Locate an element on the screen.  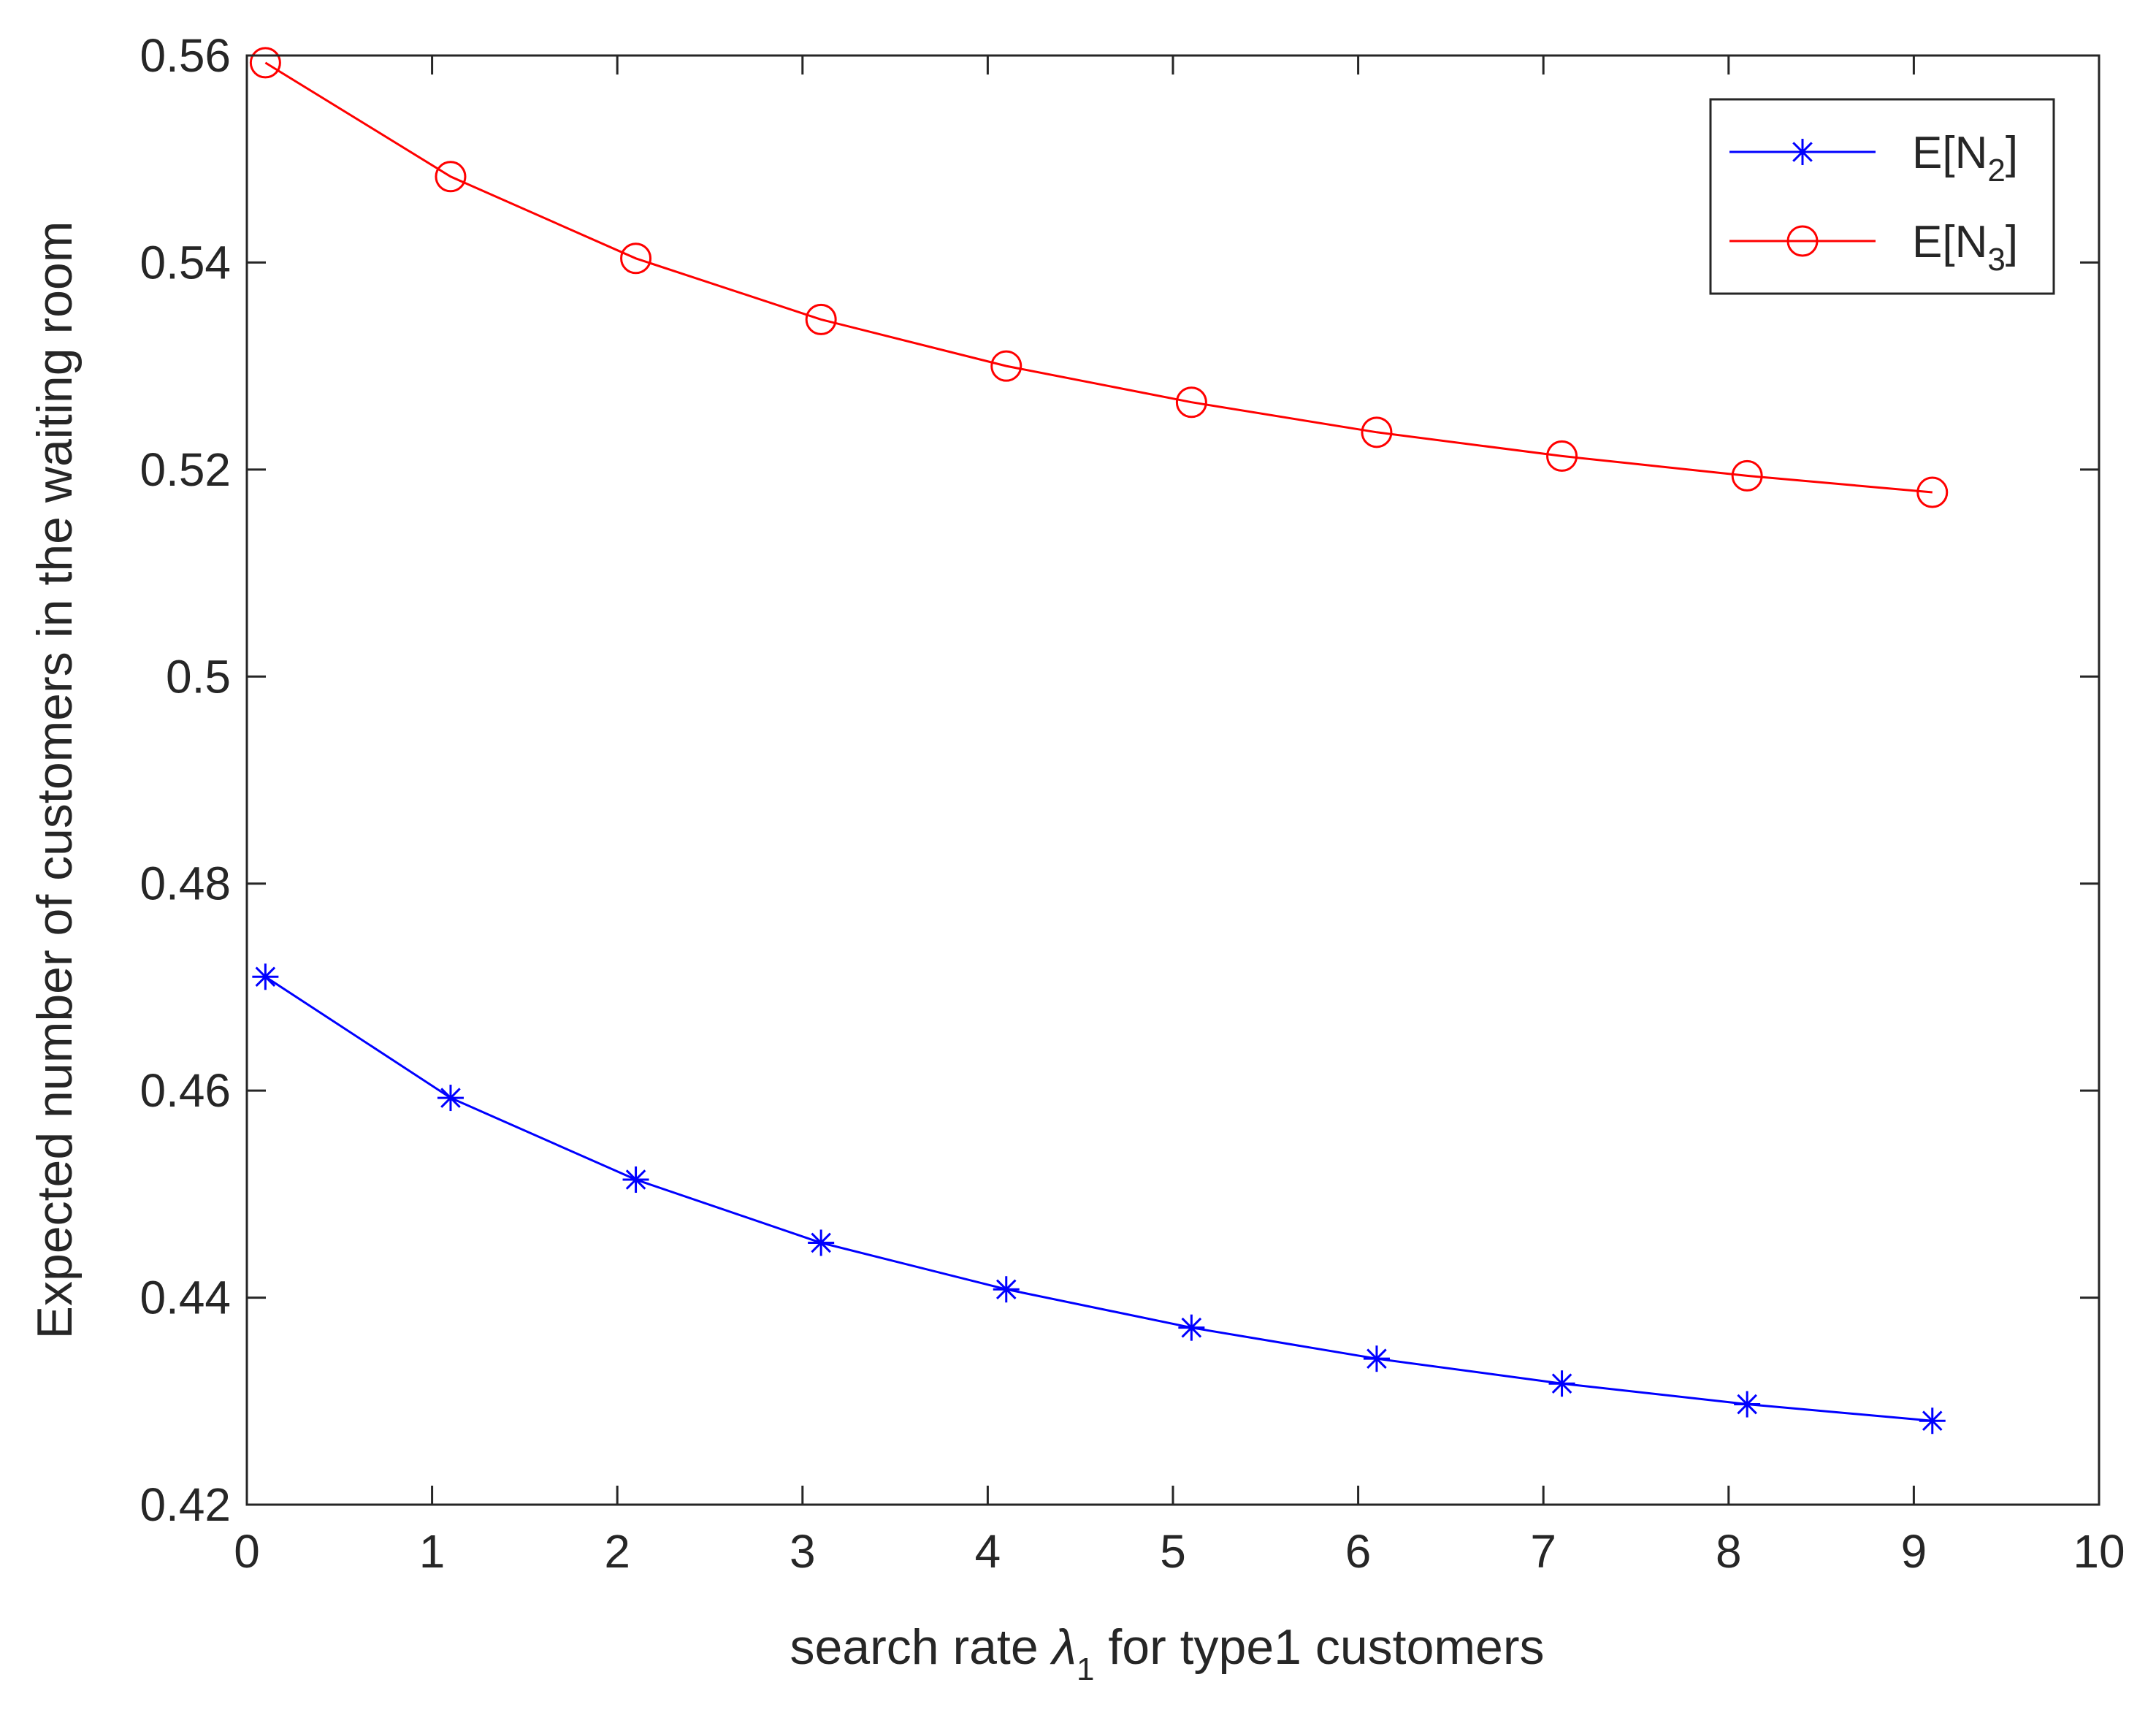
legend-label-e-n2-subscript: 2 is located at coordinates (1996, 170).